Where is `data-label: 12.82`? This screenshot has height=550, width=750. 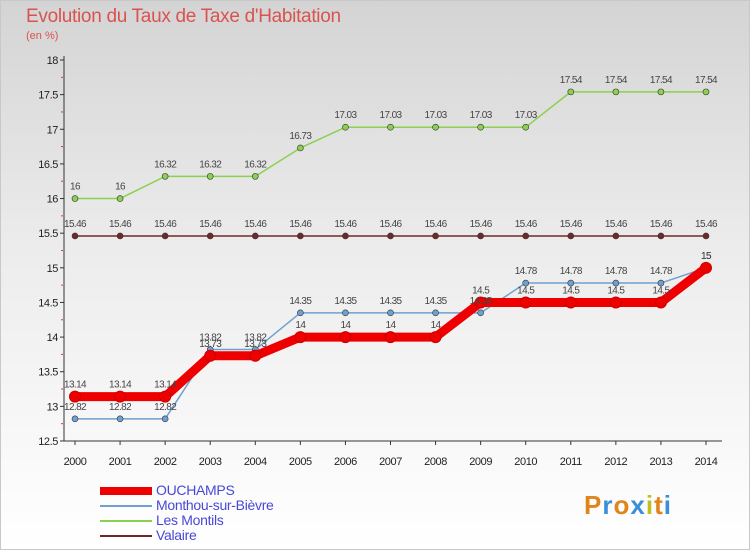 data-label: 12.82 is located at coordinates (75, 407).